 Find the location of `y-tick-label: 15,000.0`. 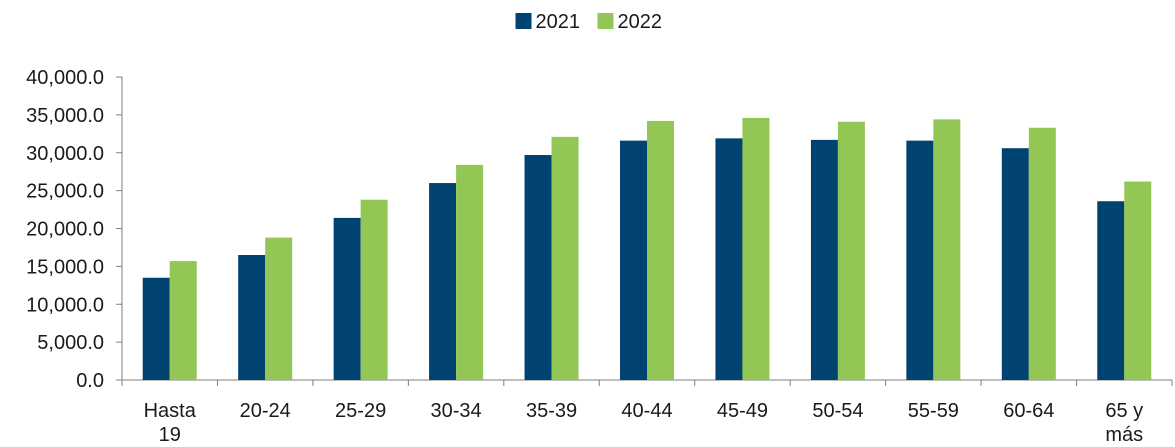

y-tick-label: 15,000.0 is located at coordinates (65, 267).